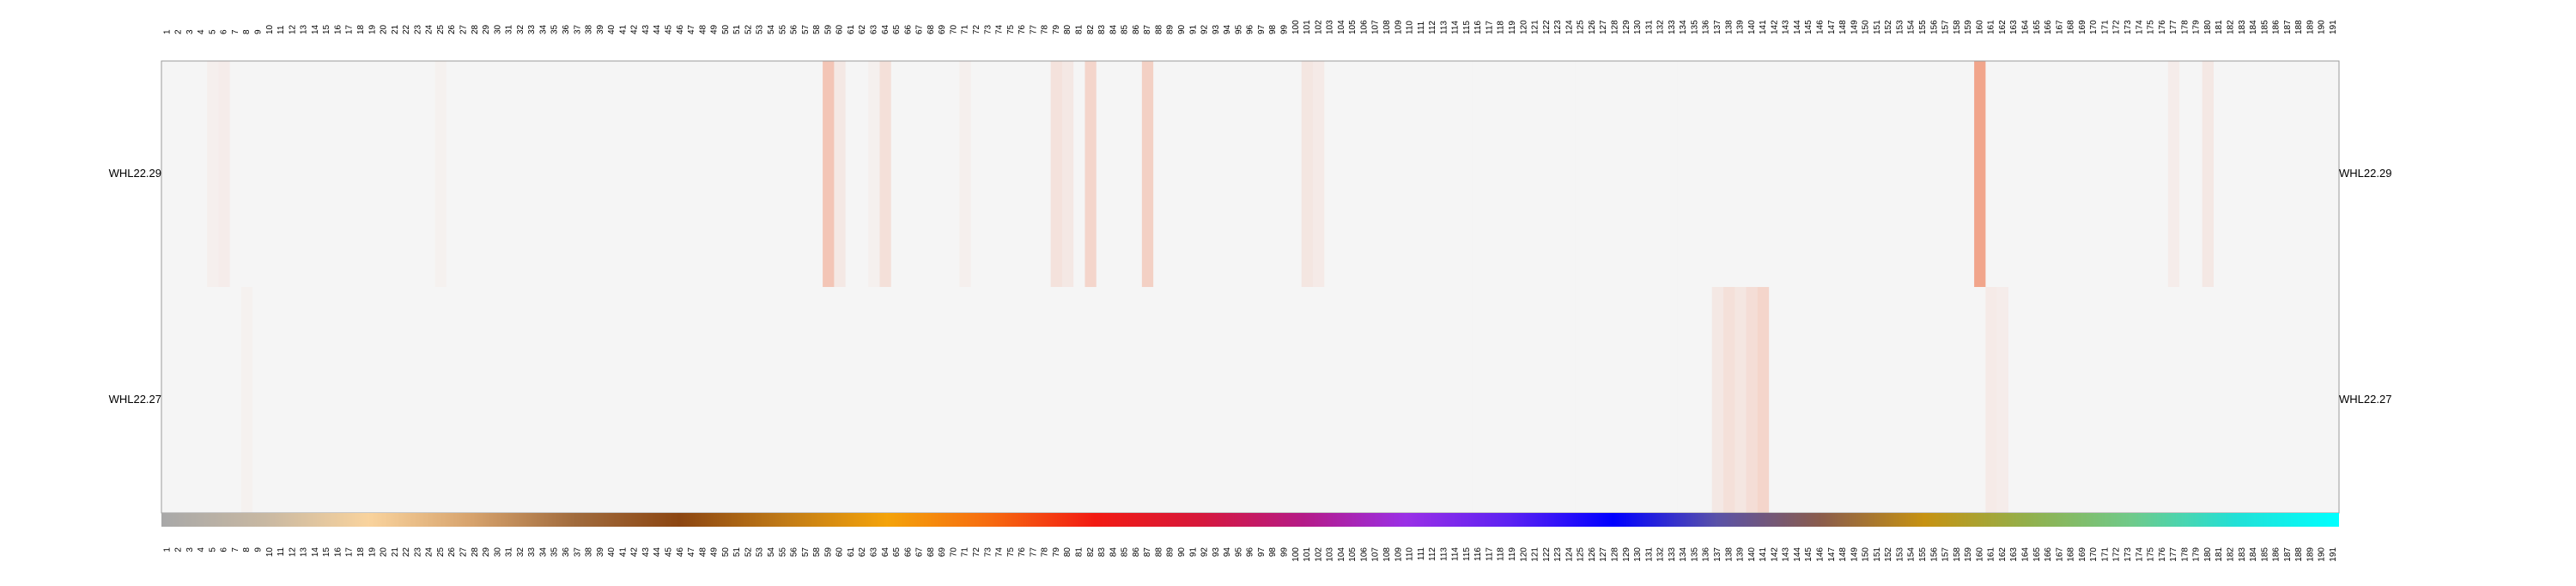  Describe the element at coordinates (874, 29) in the screenshot. I see `column-tick-label: 63` at that location.